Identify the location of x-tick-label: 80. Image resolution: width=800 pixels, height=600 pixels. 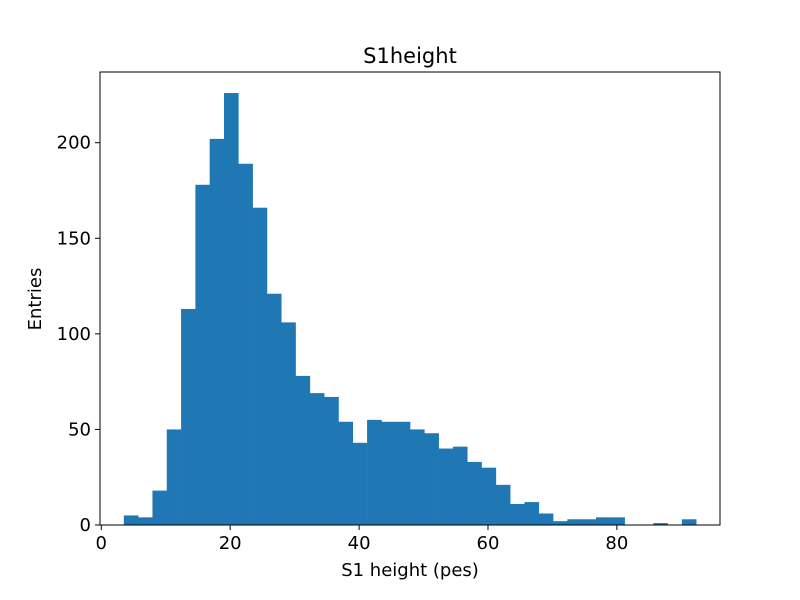
(616, 543).